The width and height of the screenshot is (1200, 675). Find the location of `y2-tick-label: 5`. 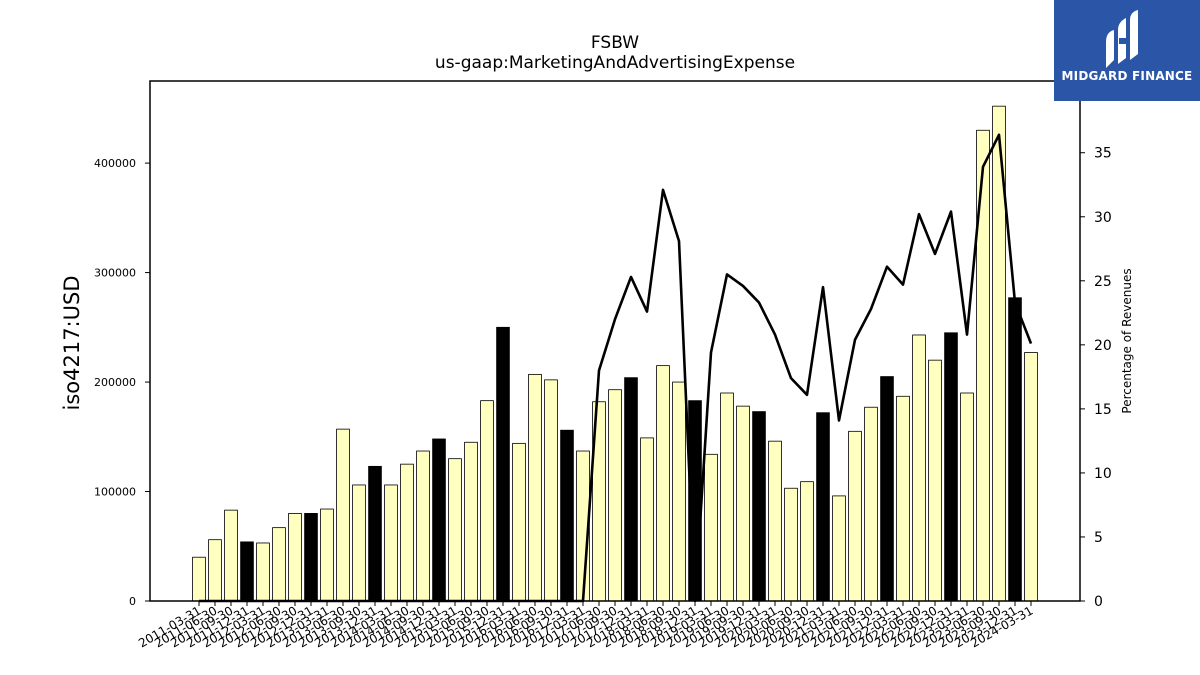

y2-tick-label: 5 is located at coordinates (1098, 538).